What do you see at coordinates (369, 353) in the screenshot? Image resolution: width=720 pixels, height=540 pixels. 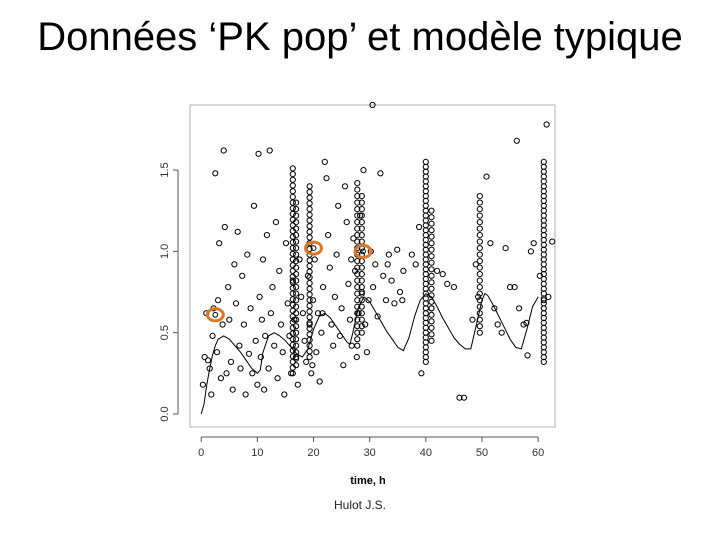 I see `typical-model-curve` at bounding box center [369, 353].